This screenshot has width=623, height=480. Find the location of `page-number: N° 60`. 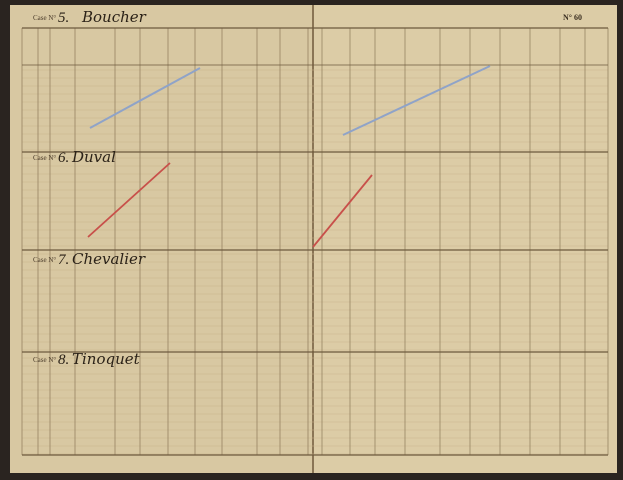

page-number: N° 60 is located at coordinates (572, 17).